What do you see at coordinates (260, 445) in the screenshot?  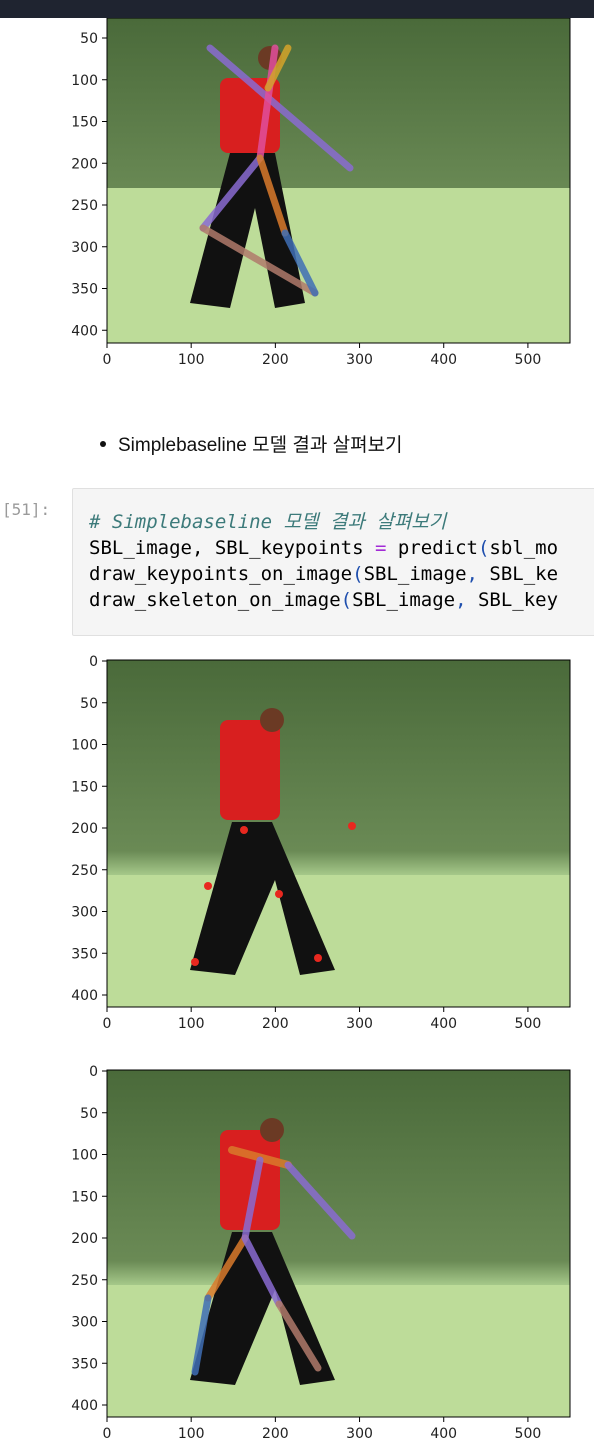 I see `markdown-text: Simplebaseline 모델 결과 살펴보기` at bounding box center [260, 445].